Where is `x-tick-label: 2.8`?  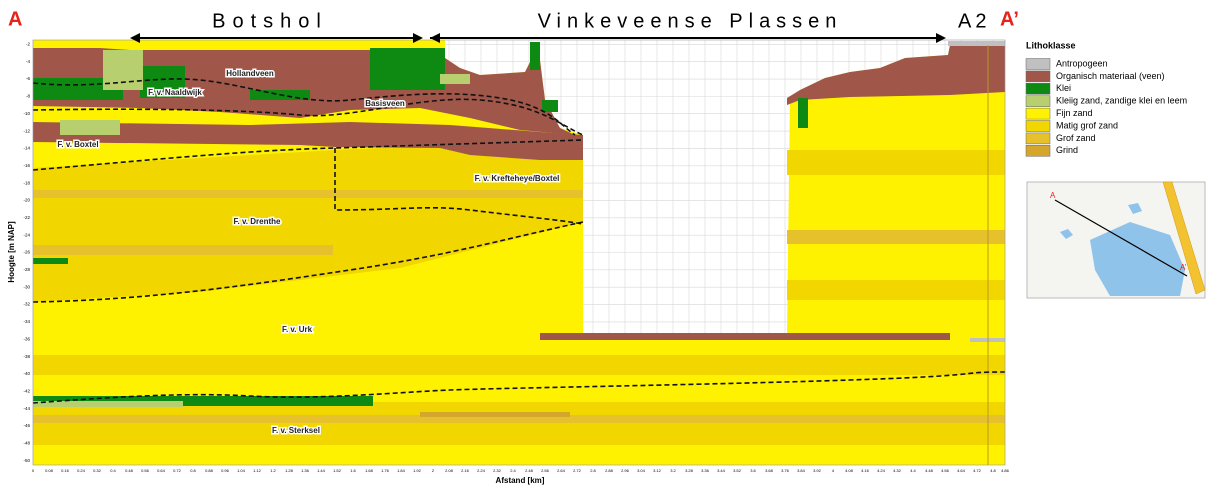
x-tick-label: 2.8 is located at coordinates (593, 470).